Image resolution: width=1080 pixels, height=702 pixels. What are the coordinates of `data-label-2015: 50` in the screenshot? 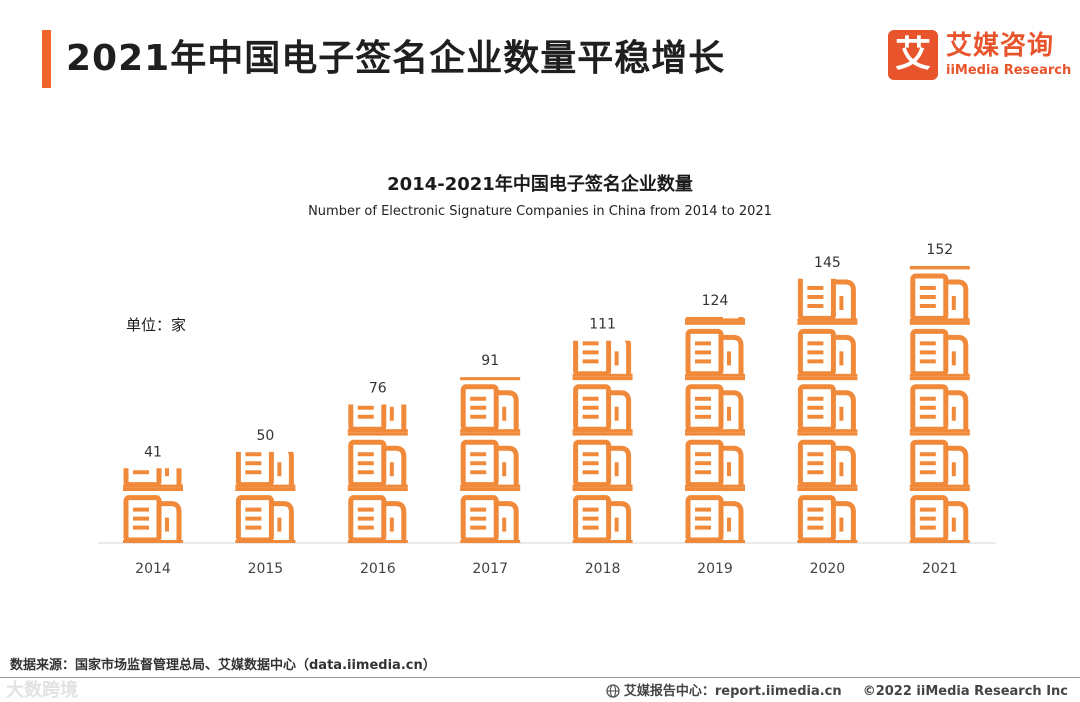 It's located at (265, 436).